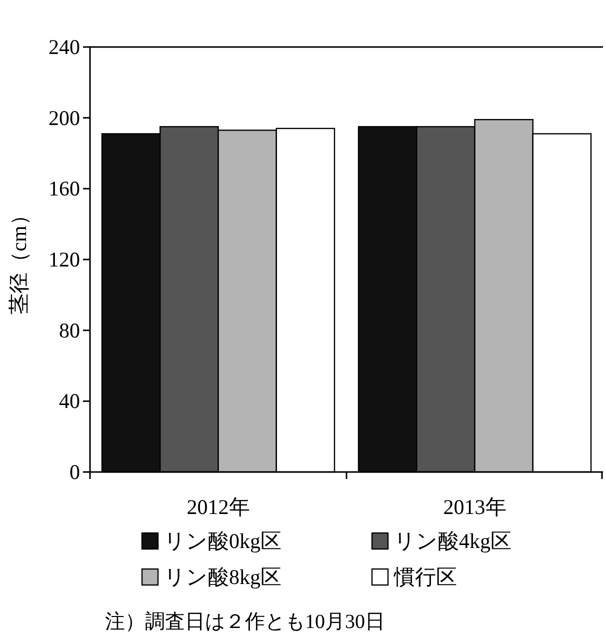 Image resolution: width=606 pixels, height=642 pixels. Describe the element at coordinates (69, 330) in the screenshot. I see `y-tick-label: 80` at that location.